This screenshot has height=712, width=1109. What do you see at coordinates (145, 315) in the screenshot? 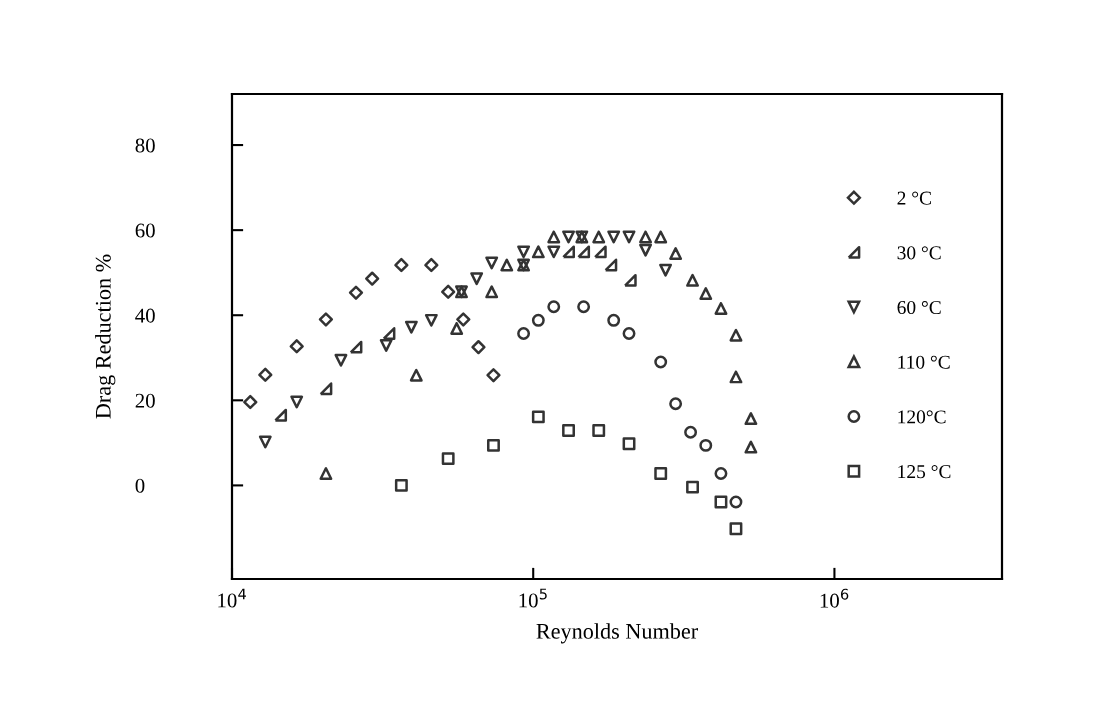
I see `y-tick-label: 40` at bounding box center [145, 315].